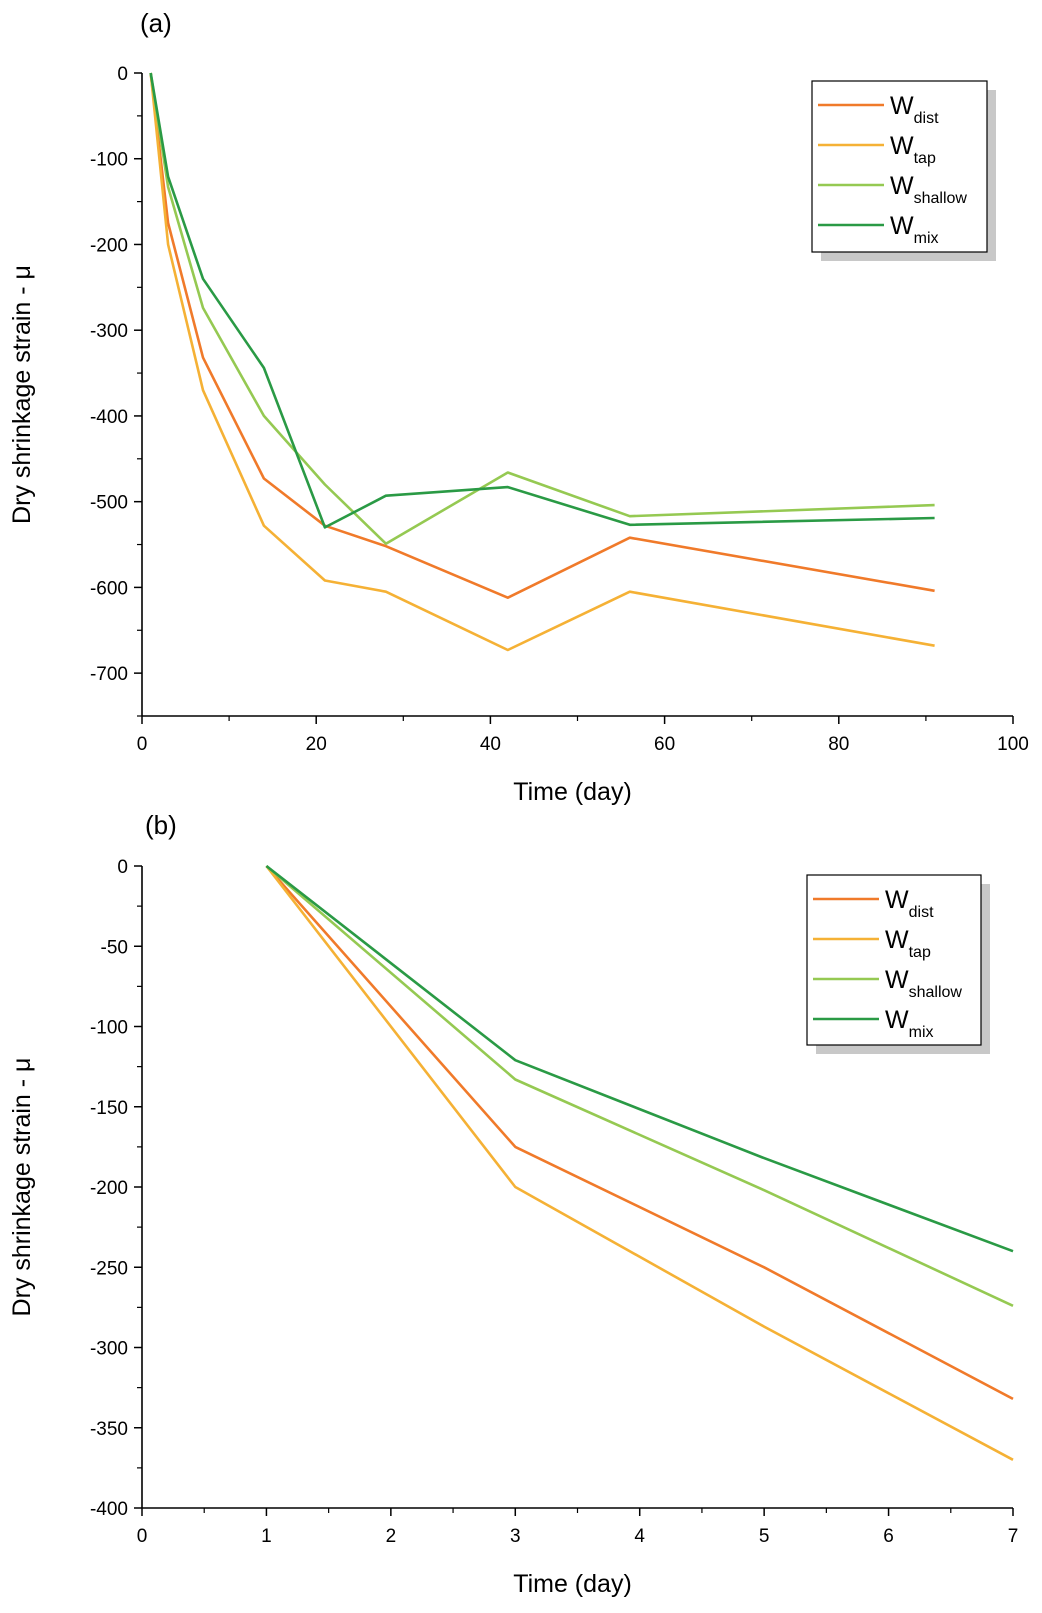  I want to click on x-tick-label: 7, so click(1013, 1536).